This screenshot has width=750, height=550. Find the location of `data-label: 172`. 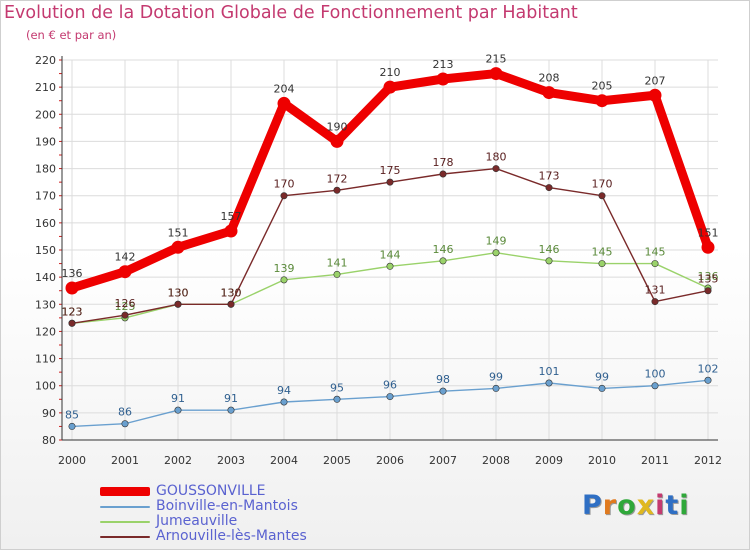

data-label: 172 is located at coordinates (337, 178).